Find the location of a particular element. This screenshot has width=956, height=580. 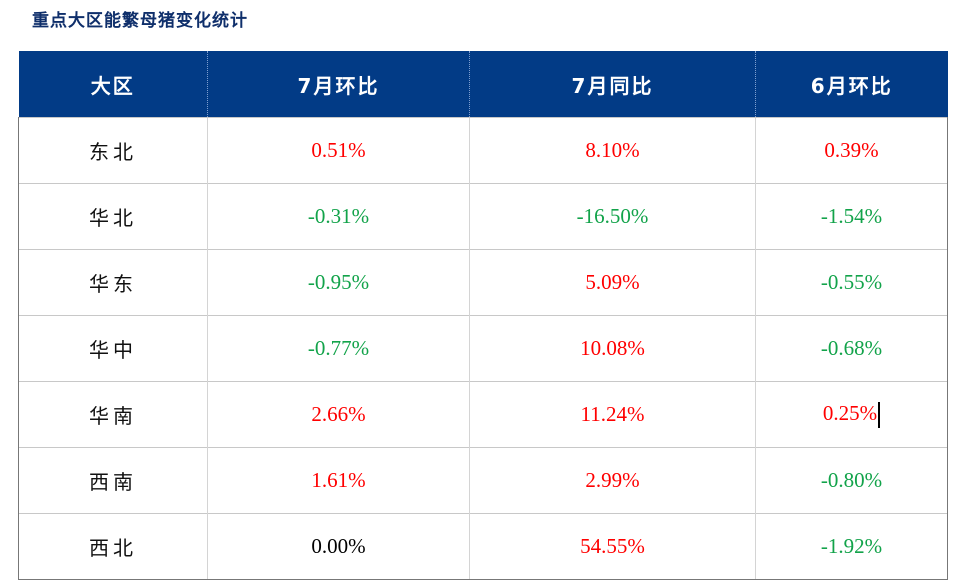

table-row: 东北 0.51% 8.10% 0.39% is located at coordinates (483, 150).